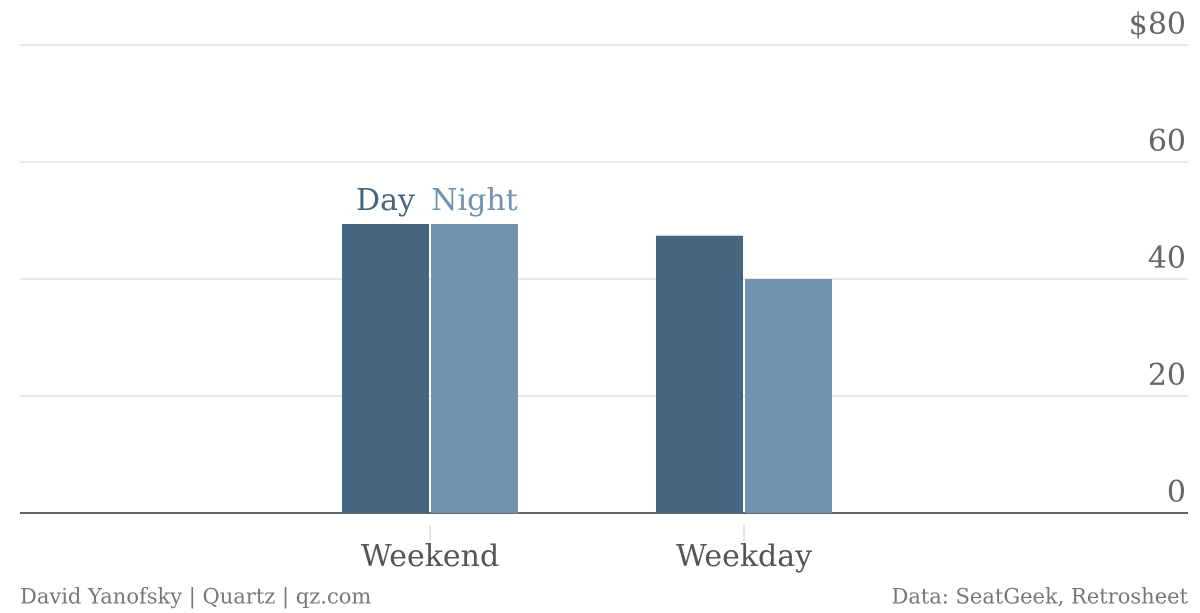  I want to click on y-tick-label: $80, so click(1157, 24).